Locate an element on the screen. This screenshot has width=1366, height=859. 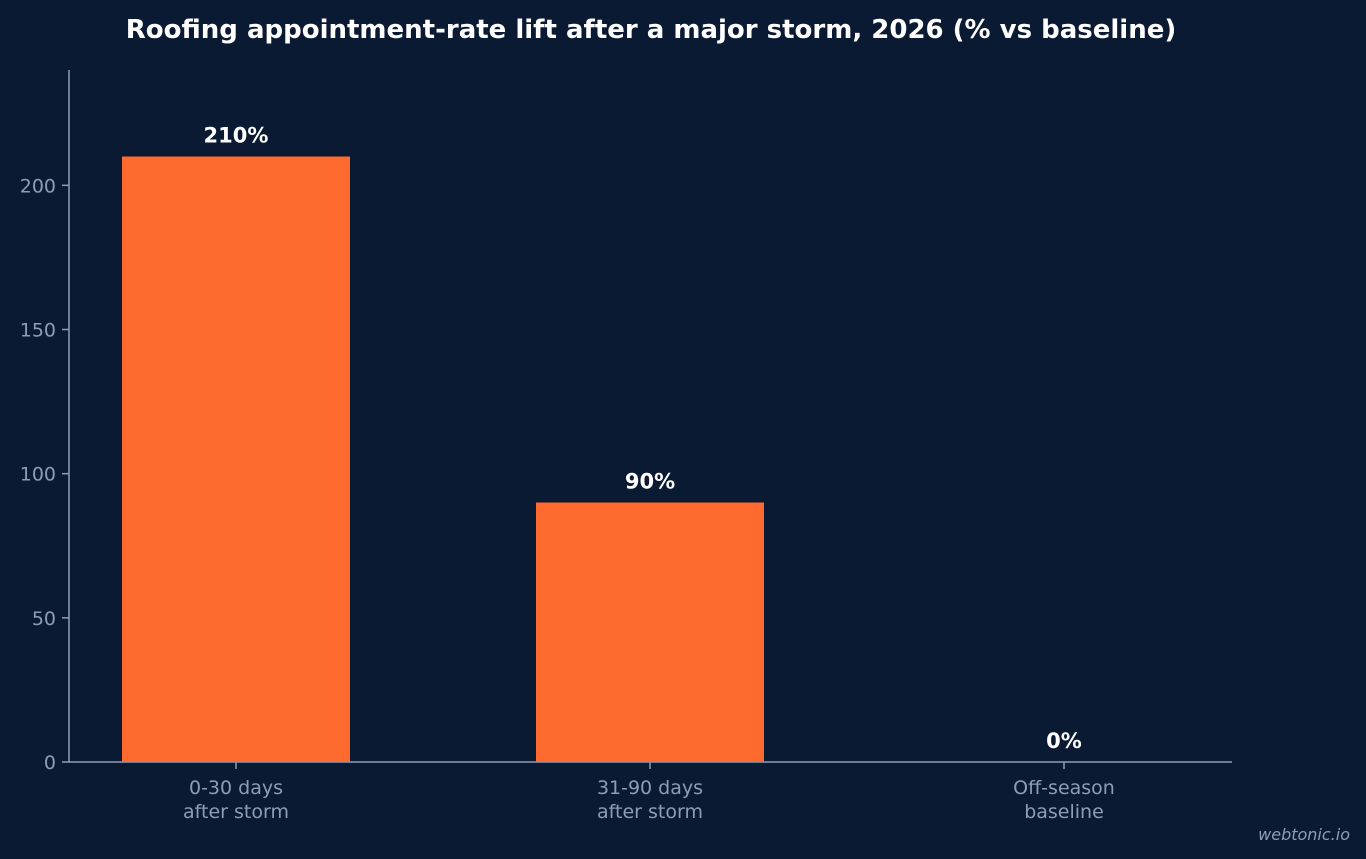
x-tick-label: 0-30 days after storm is located at coordinates (236, 800).